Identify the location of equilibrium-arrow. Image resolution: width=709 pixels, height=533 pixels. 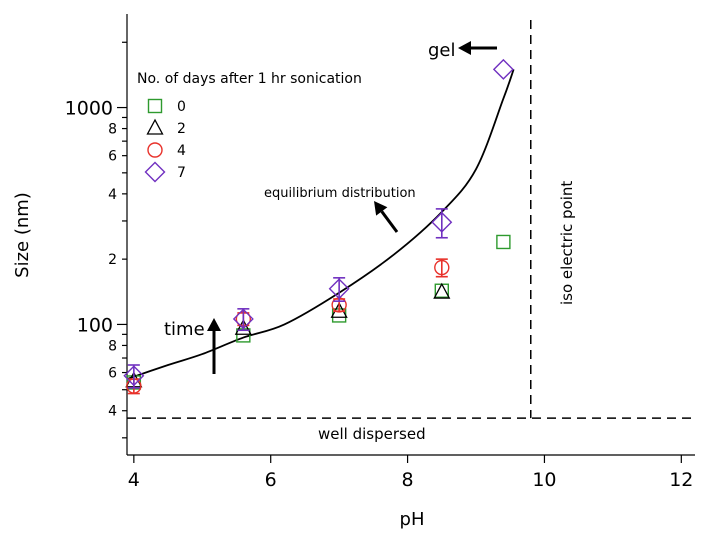
(386, 217).